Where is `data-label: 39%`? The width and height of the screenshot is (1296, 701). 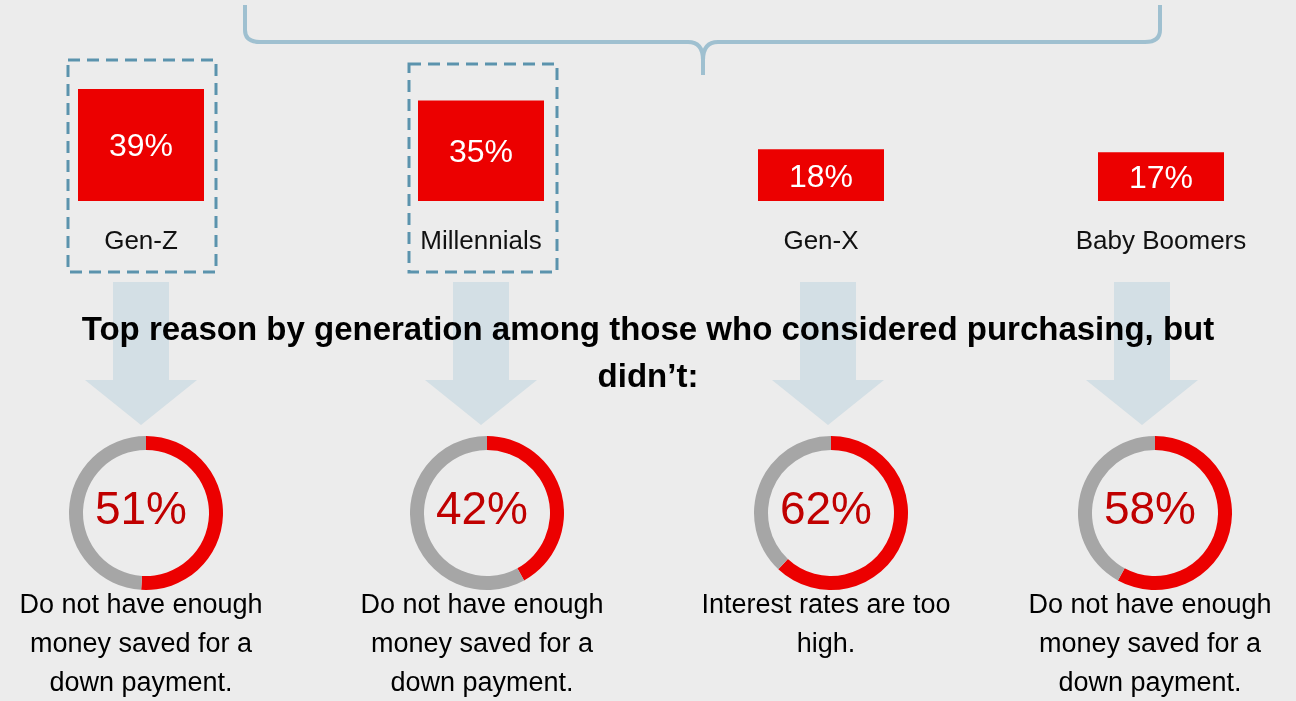
data-label: 39% is located at coordinates (141, 145).